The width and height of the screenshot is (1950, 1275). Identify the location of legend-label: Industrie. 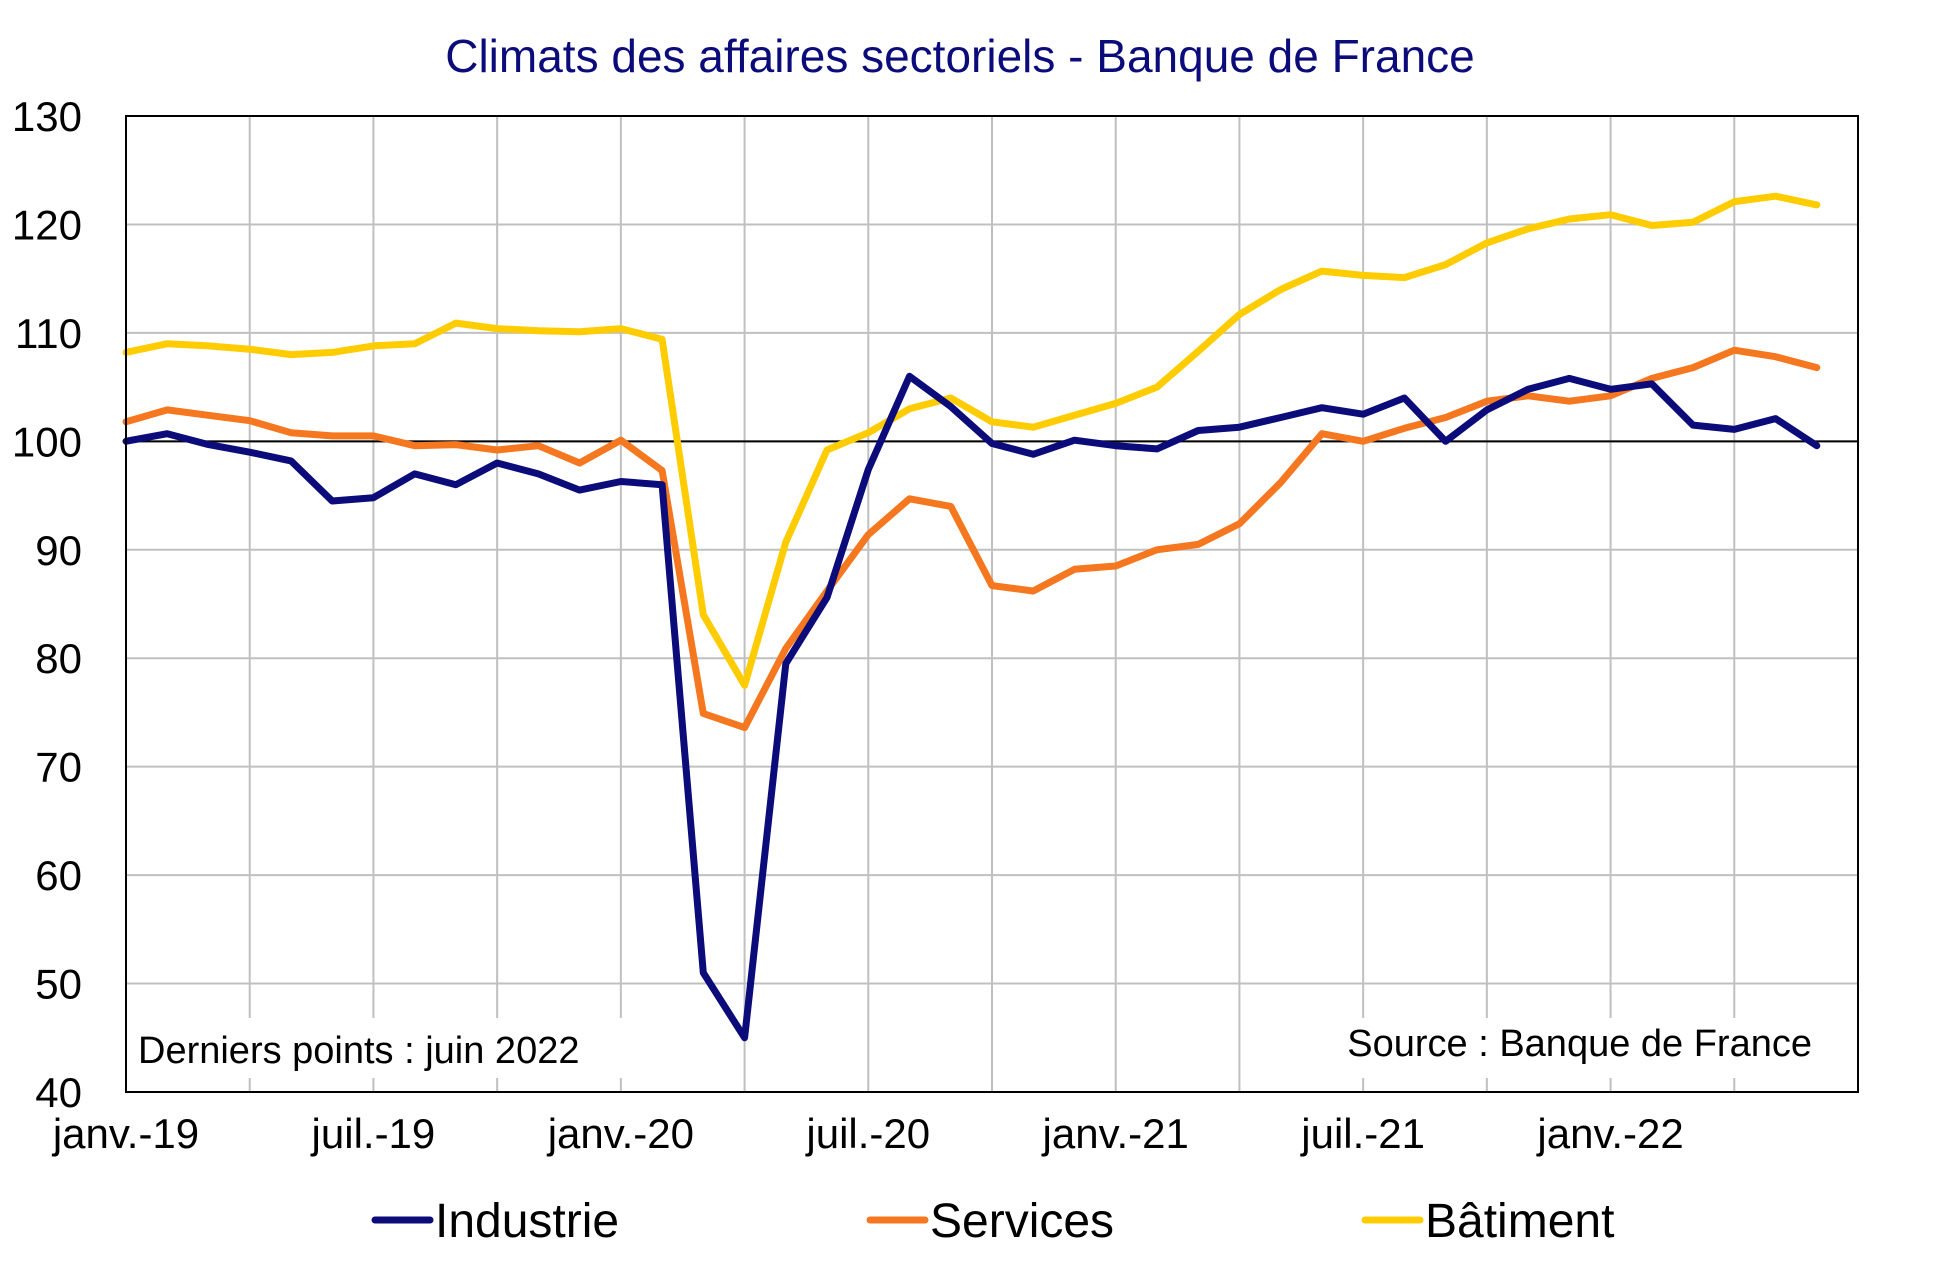
(527, 1221).